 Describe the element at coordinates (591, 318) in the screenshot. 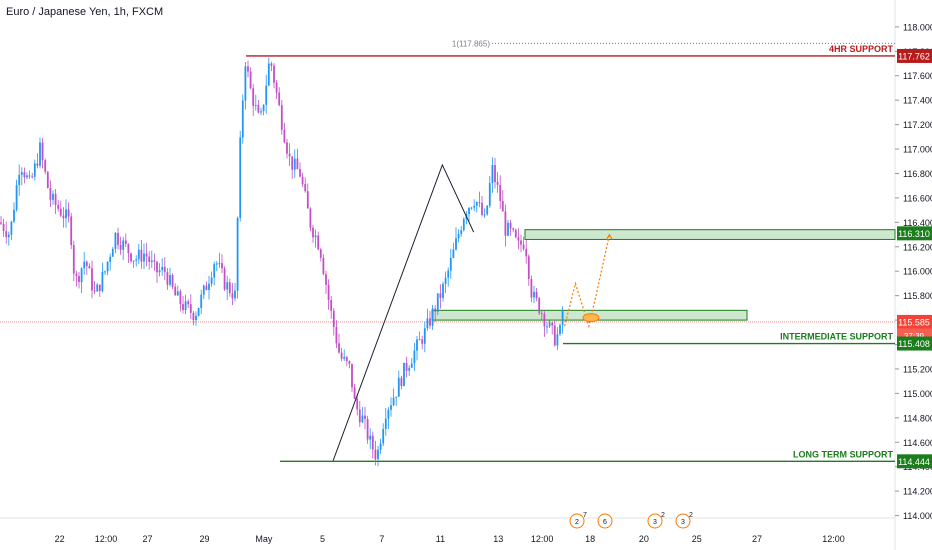

I see `projection-target-marker` at that location.